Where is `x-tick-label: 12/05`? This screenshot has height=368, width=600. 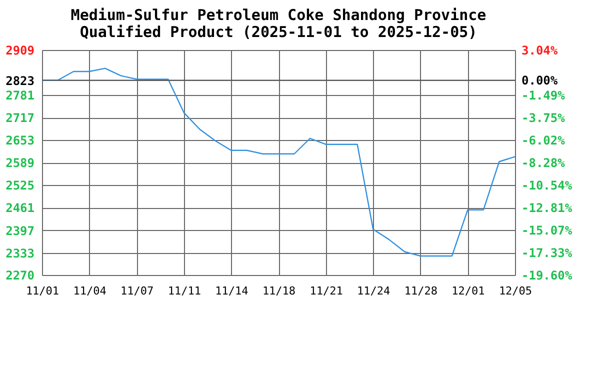
x-tick-label: 12/05 is located at coordinates (515, 291).